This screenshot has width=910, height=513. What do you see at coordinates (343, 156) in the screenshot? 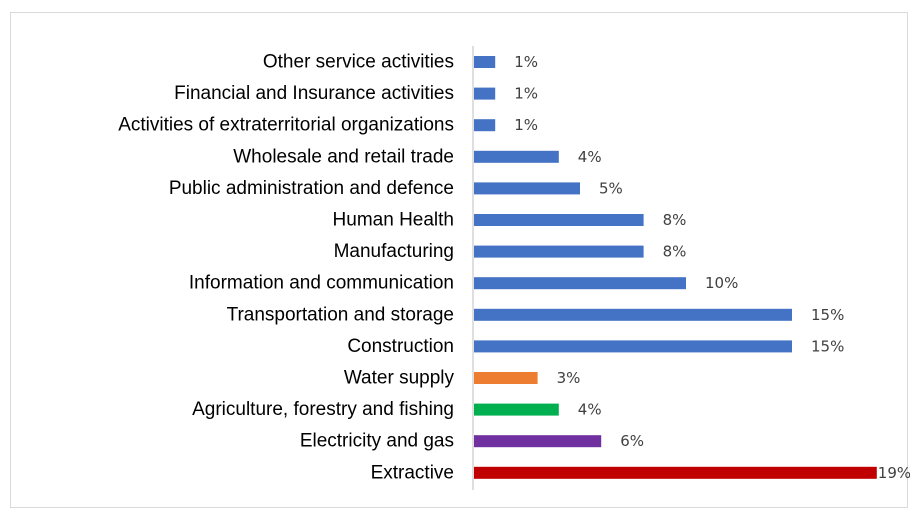
I see `category-label: Wholesale and retail trade` at bounding box center [343, 156].